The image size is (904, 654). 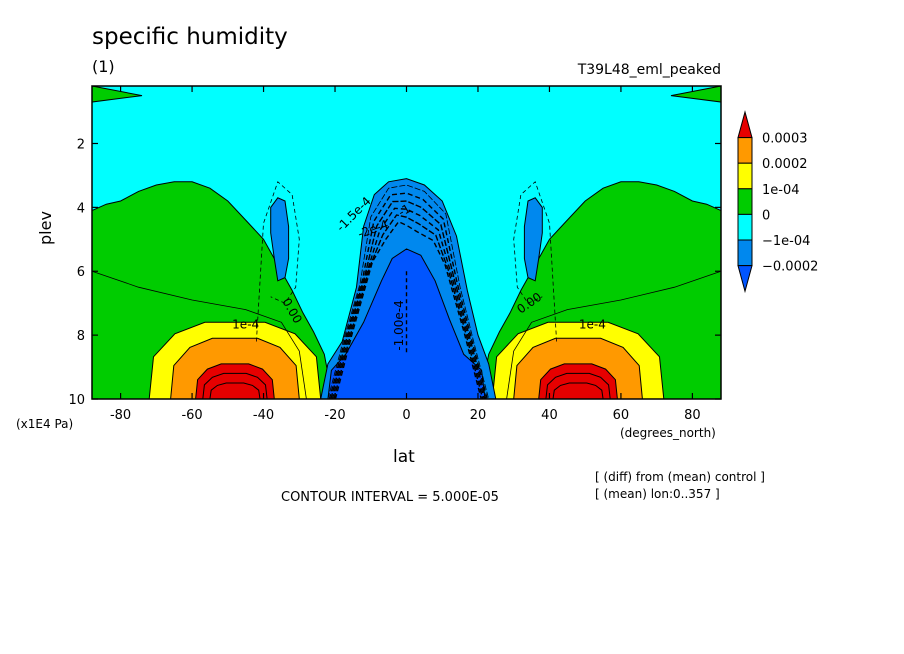 I want to click on experiment-name: T39L48_eml_peaked, so click(x=649, y=70).